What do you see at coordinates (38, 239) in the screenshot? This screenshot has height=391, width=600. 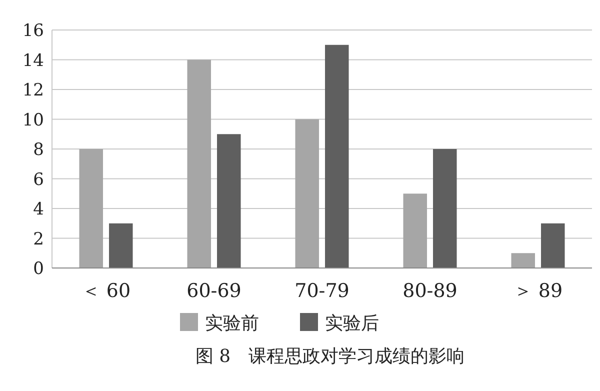 I see `y-tick-label: 2` at bounding box center [38, 239].